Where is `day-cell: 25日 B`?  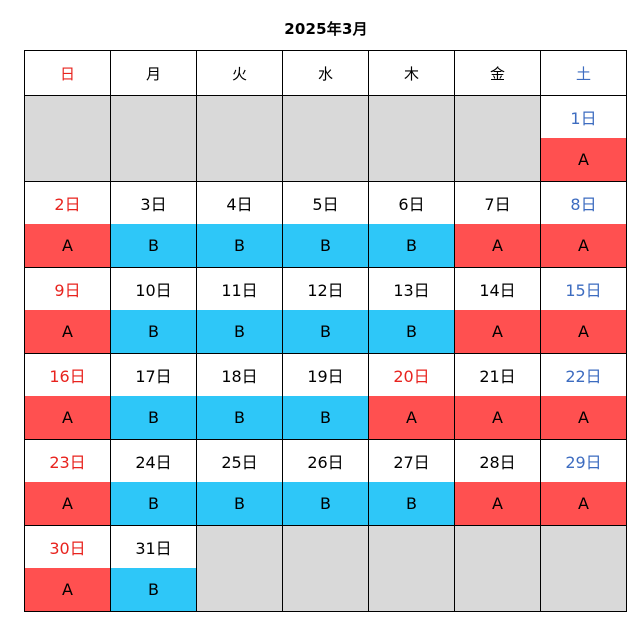 day-cell: 25日 B is located at coordinates (240, 483).